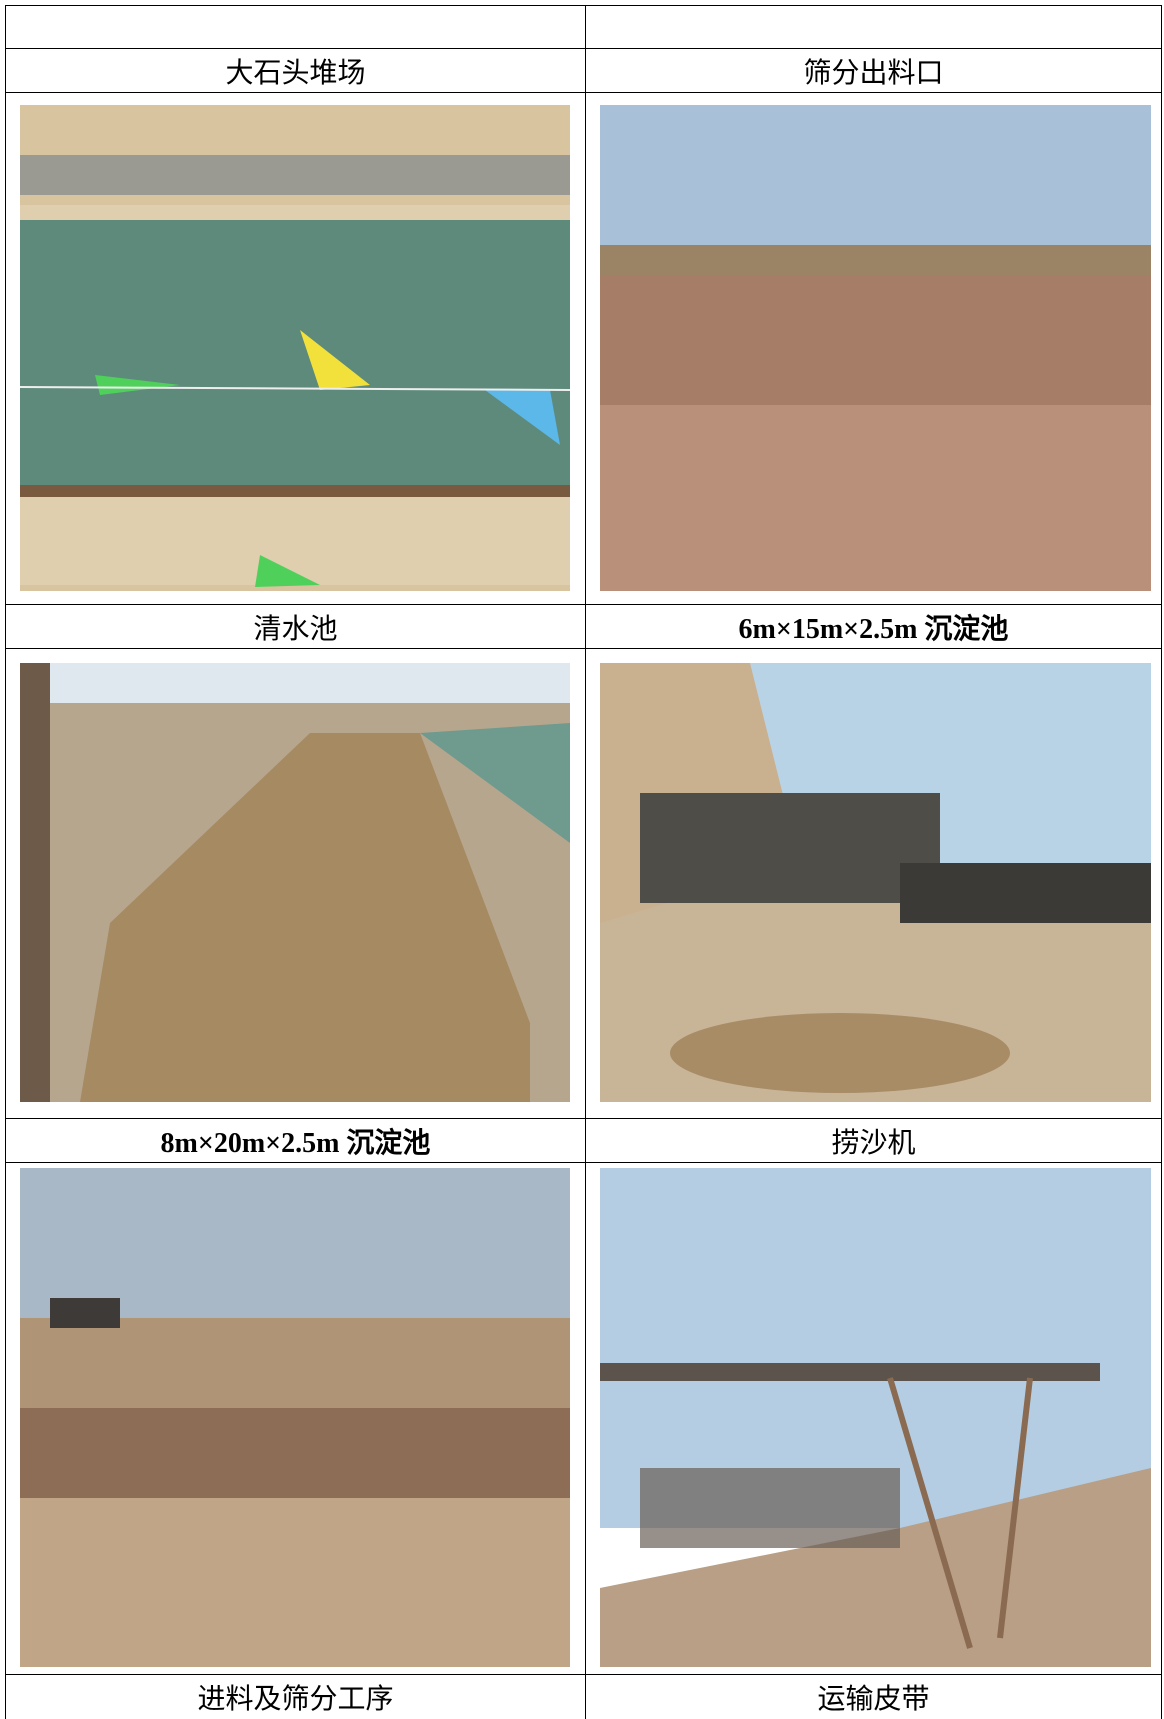 The image size is (1164, 1719). What do you see at coordinates (295, 1699) in the screenshot?
I see `caption: 进料及筛分工序` at bounding box center [295, 1699].